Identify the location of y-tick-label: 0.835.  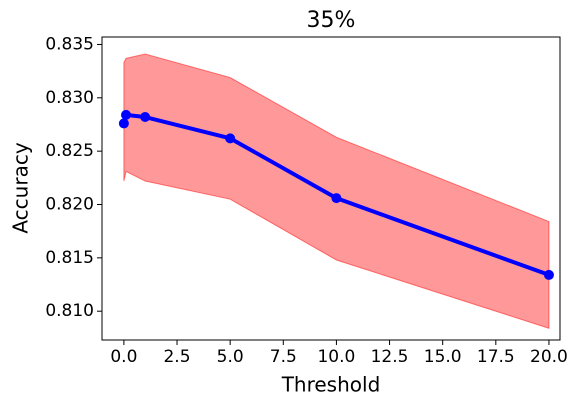
(69, 44).